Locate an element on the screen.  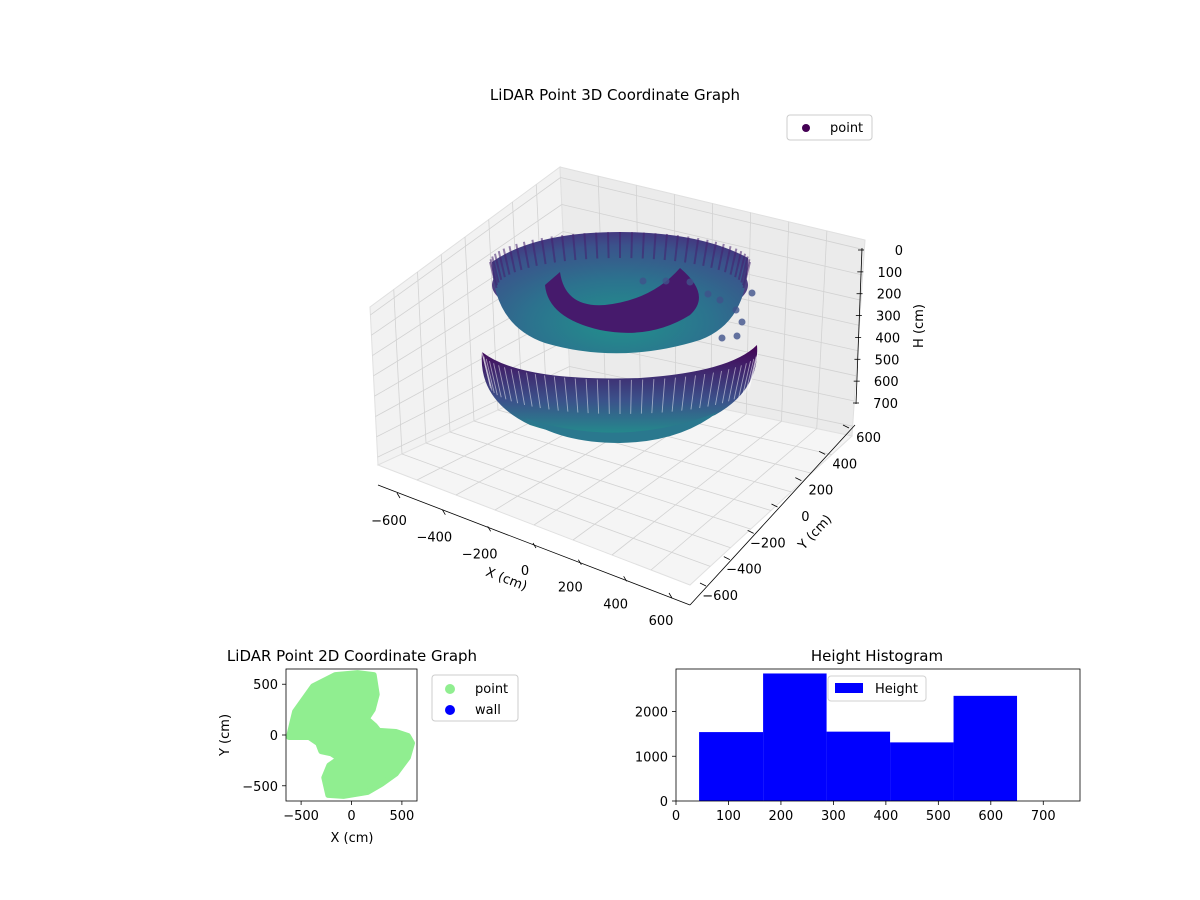
x-tick-label-3d: 400 is located at coordinates (615, 604).